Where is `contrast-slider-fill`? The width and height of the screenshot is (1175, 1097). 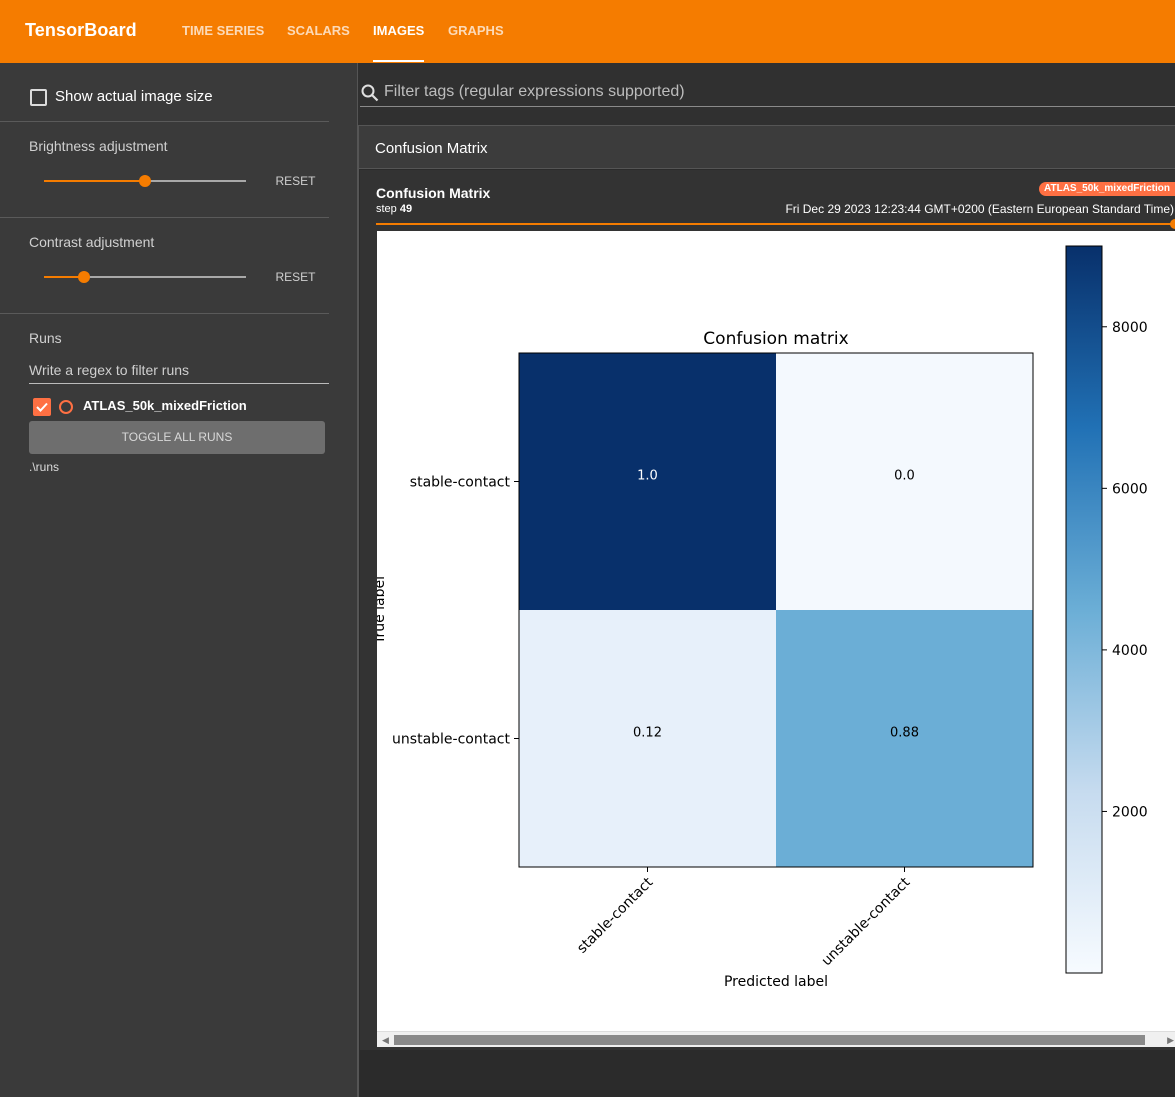
contrast-slider-fill is located at coordinates (64, 277).